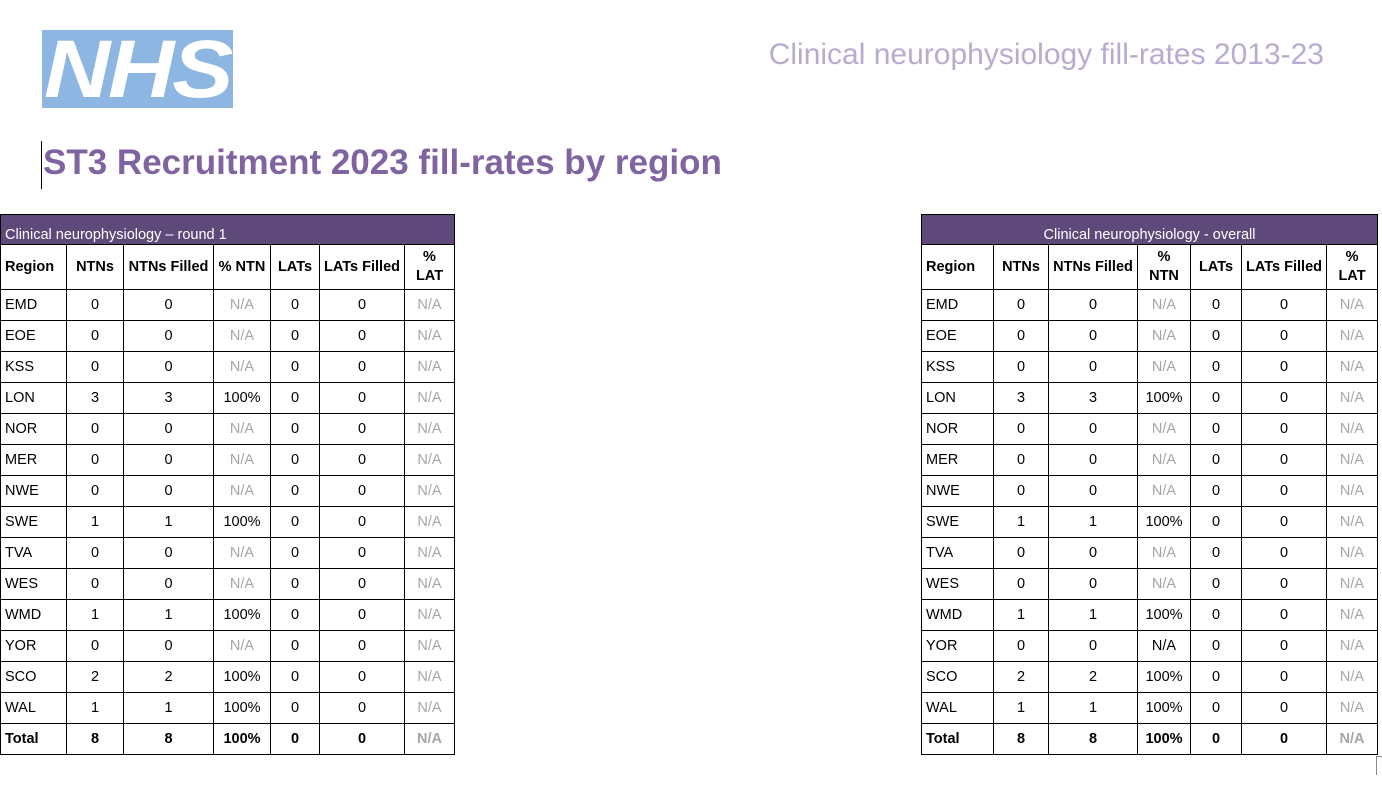 This screenshot has height=803, width=1382. I want to click on table-row: KSS 0 0 N/A 0 0 N/A, so click(227, 367).